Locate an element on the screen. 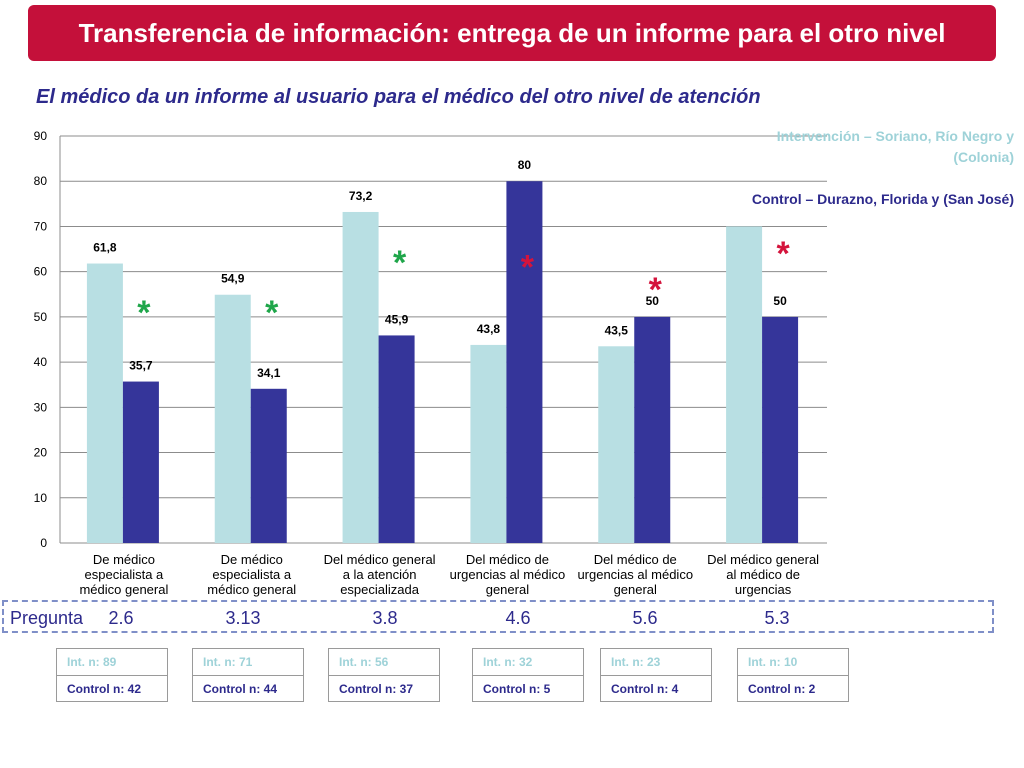 The image size is (1024, 768). pregunta-value: 2.6 is located at coordinates (121, 618).